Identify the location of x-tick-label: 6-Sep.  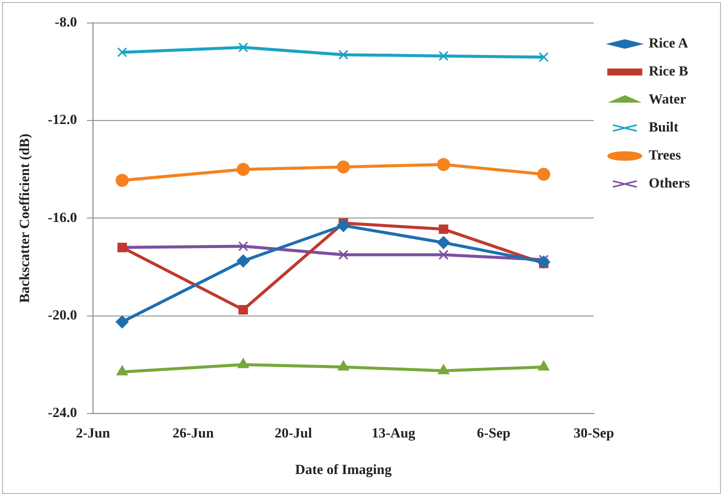
(493, 434).